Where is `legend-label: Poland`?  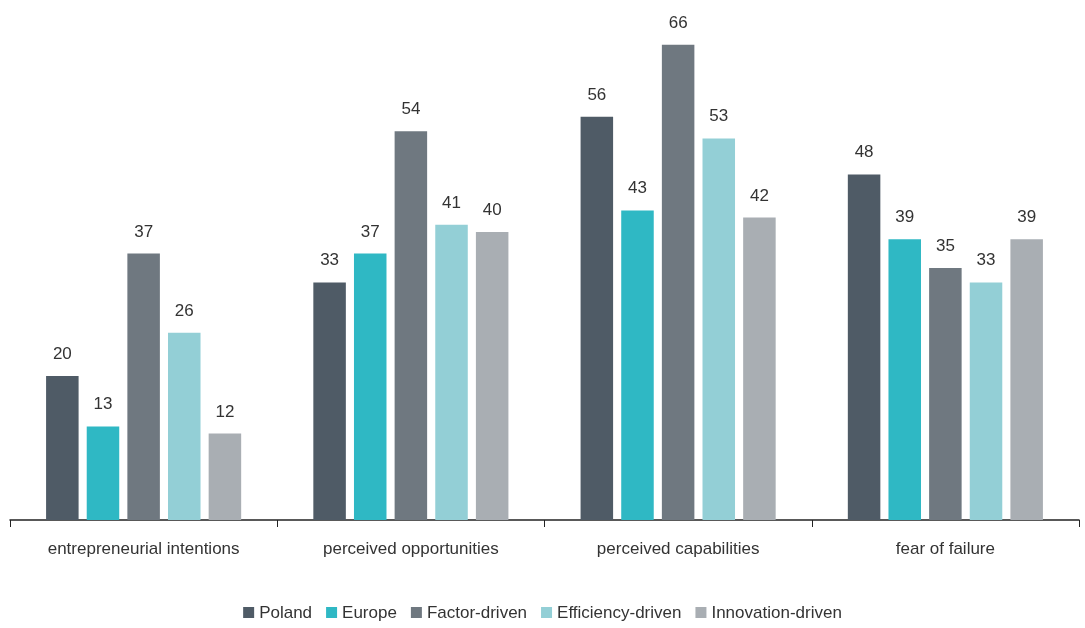 legend-label: Poland is located at coordinates (286, 612).